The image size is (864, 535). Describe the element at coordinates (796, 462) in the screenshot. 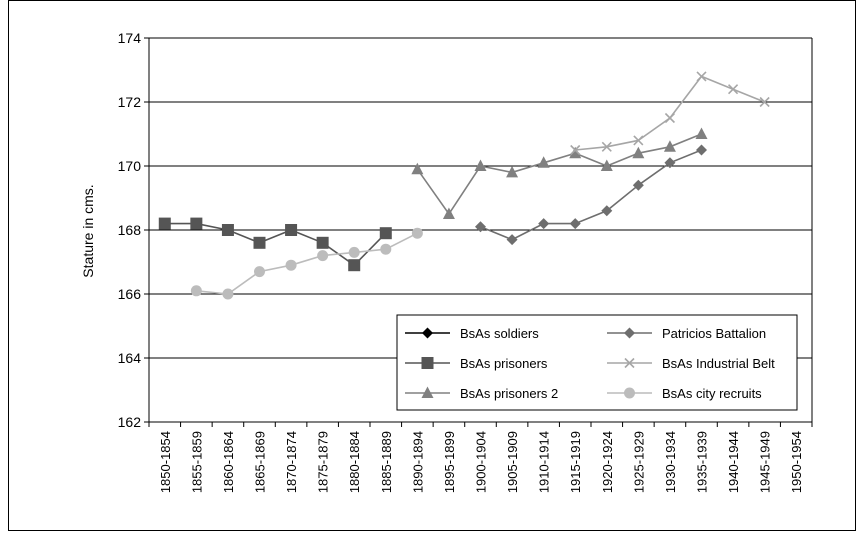

I see `x-tick-label: 1950-1954` at that location.